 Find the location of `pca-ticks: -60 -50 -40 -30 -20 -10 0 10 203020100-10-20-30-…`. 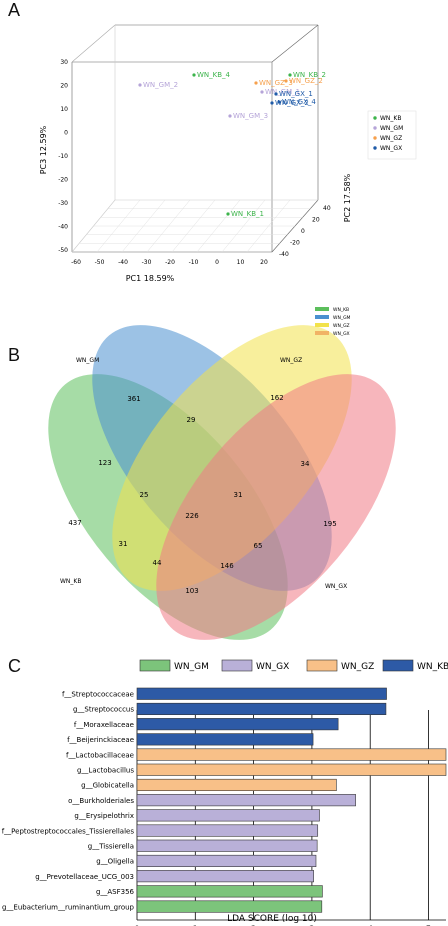

pca-ticks: -60 -50 -40 -30 -20 -10 0 10 203020100-10-20-30-… is located at coordinates (194, 162).